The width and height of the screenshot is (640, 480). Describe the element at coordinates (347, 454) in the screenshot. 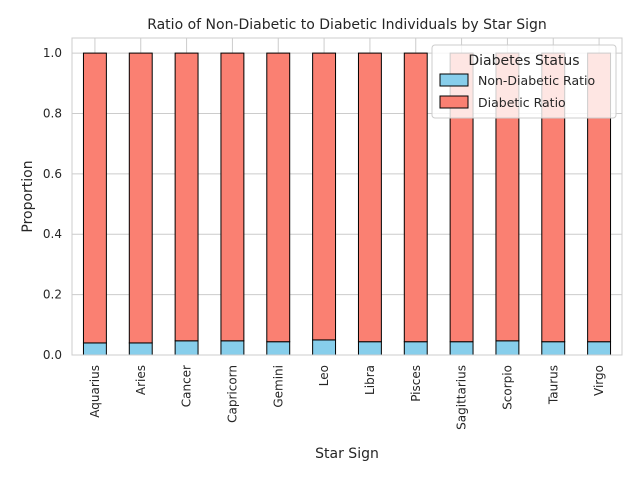

I see `x-axis-label: Star Sign` at that location.